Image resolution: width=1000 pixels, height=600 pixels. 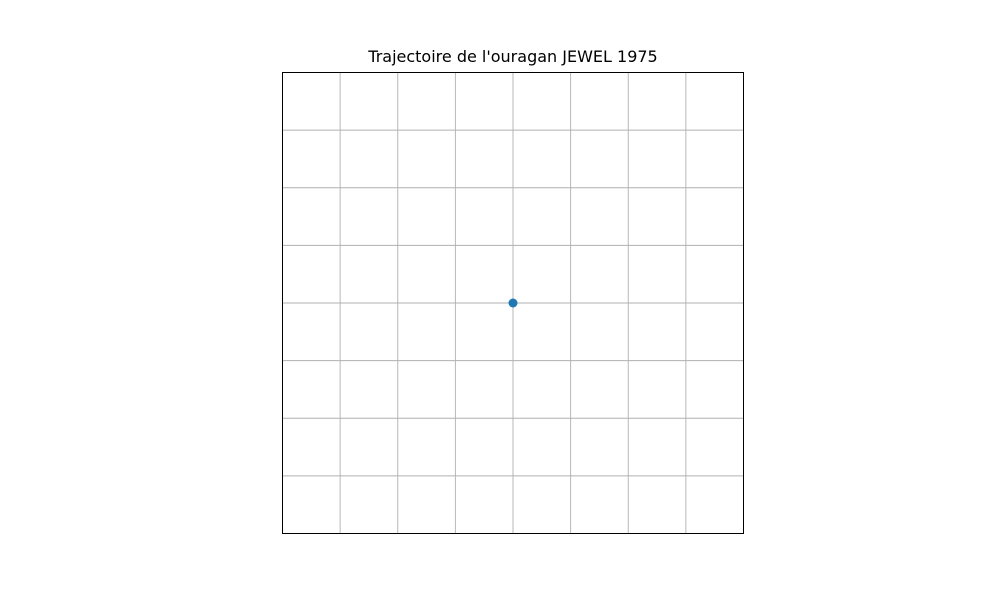 I want to click on data-point, so click(x=513, y=303).